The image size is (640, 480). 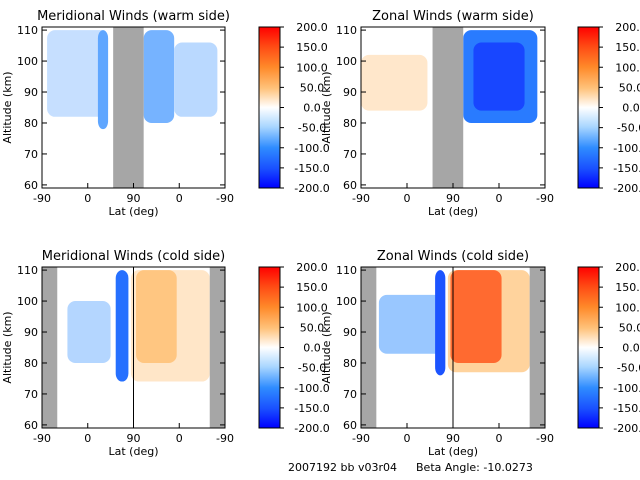 I want to click on plot-title: Meridional Winds (cold side), so click(x=133, y=256).